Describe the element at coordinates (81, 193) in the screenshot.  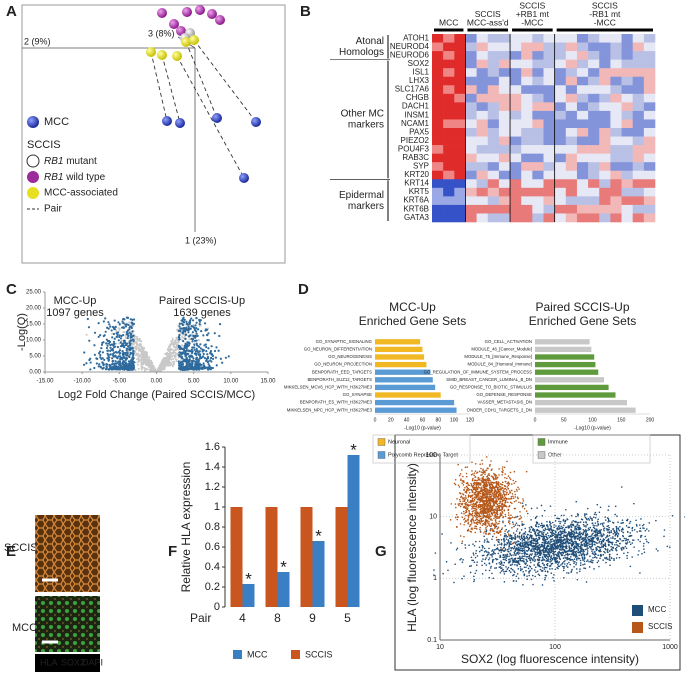
I see `legend-label: MCC-associated` at that location.